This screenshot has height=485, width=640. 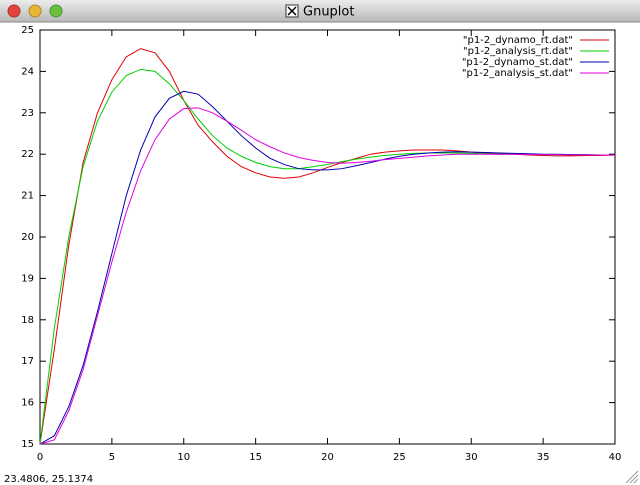 What do you see at coordinates (27, 71) in the screenshot?
I see `y-tick-label: 24` at bounding box center [27, 71].